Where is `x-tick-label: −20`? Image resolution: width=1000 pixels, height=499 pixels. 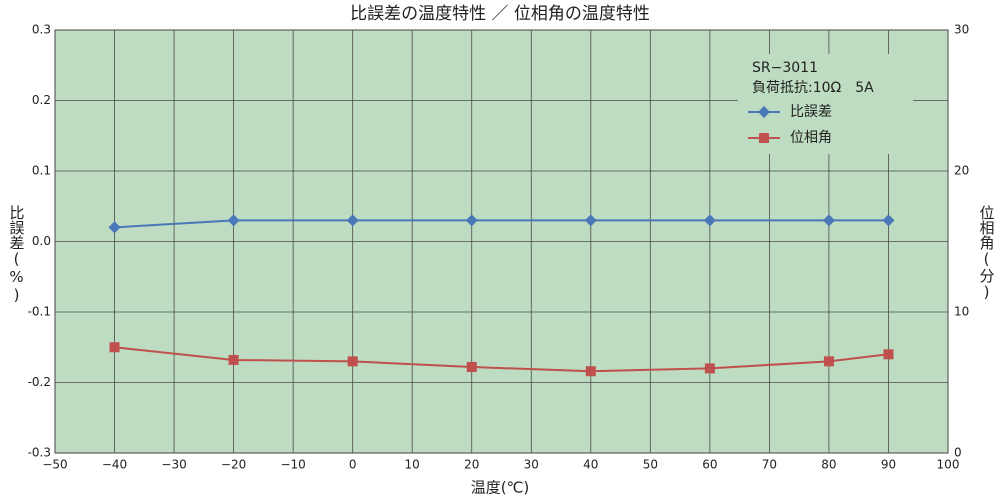
x-tick-label: −20 is located at coordinates (233, 465).